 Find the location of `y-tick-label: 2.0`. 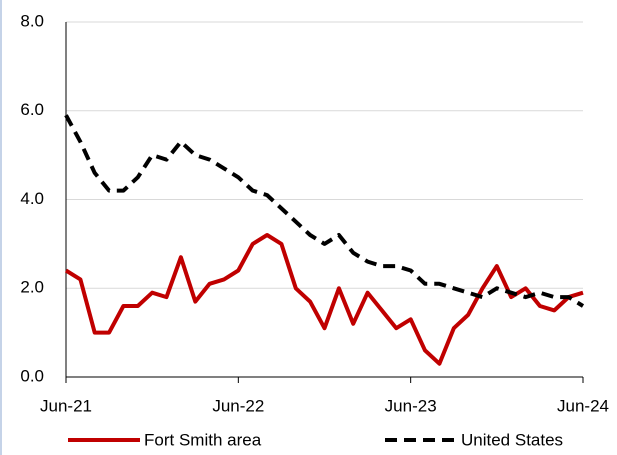

y-tick-label: 2.0 is located at coordinates (32, 287).